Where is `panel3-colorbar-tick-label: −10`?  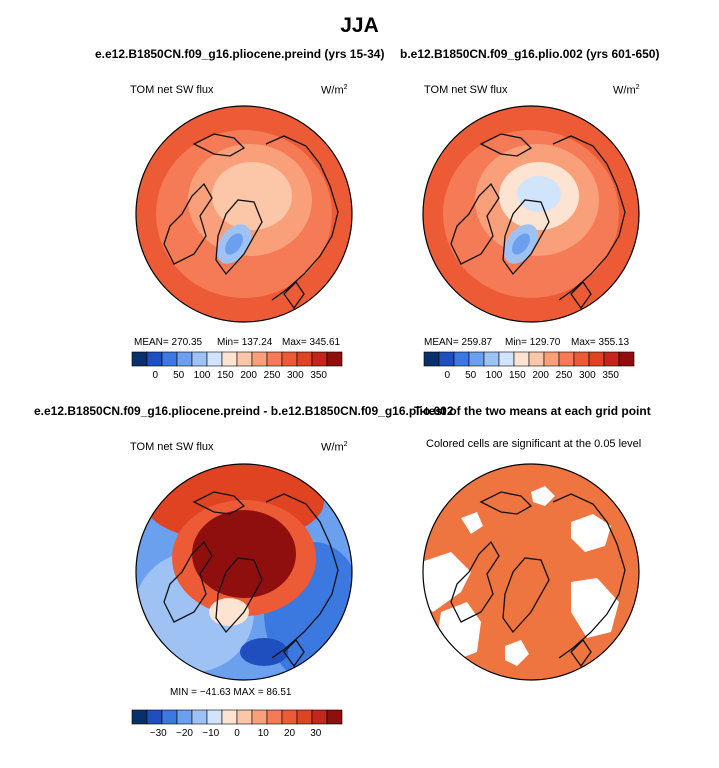 panel3-colorbar-tick-label: −10 is located at coordinates (210, 733).